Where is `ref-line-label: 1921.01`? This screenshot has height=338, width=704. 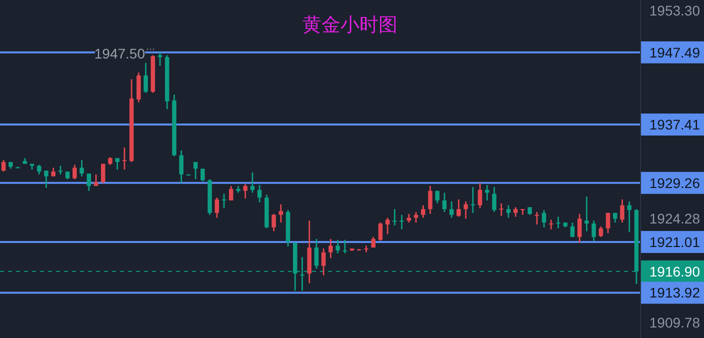
ref-line-label: 1921.01 is located at coordinates (674, 242).